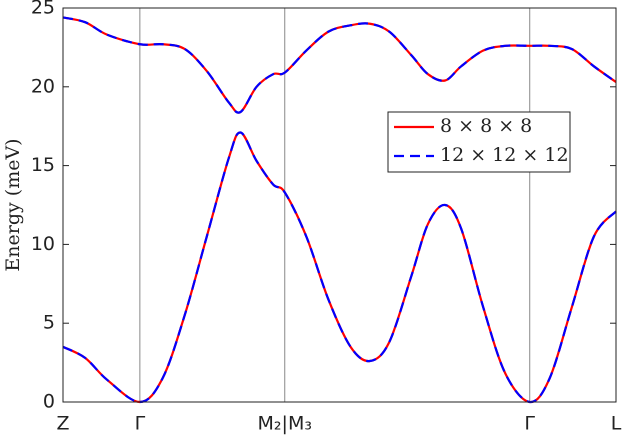  What do you see at coordinates (43, 9) in the screenshot?
I see `y-tick-label: 25` at bounding box center [43, 9].